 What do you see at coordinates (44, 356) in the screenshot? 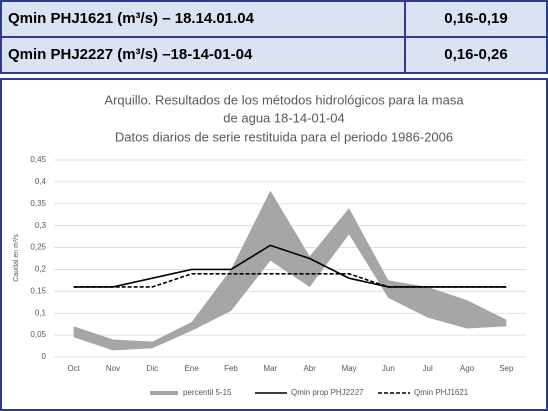
I see `y-tick-label: 0` at bounding box center [44, 356].